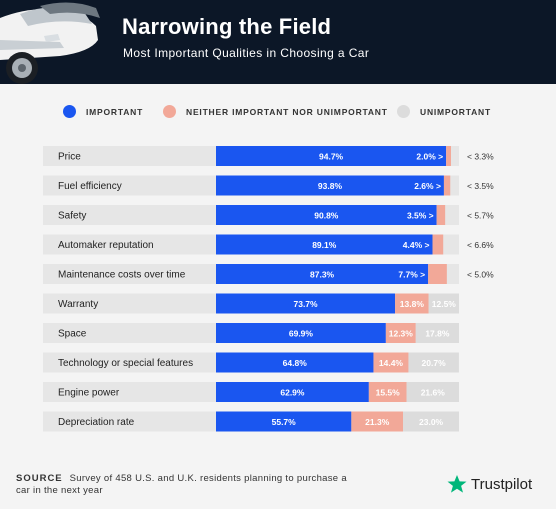 The image size is (556, 509). Describe the element at coordinates (429, 157) in the screenshot. I see `data-label-neither: 2.0% >` at that location.